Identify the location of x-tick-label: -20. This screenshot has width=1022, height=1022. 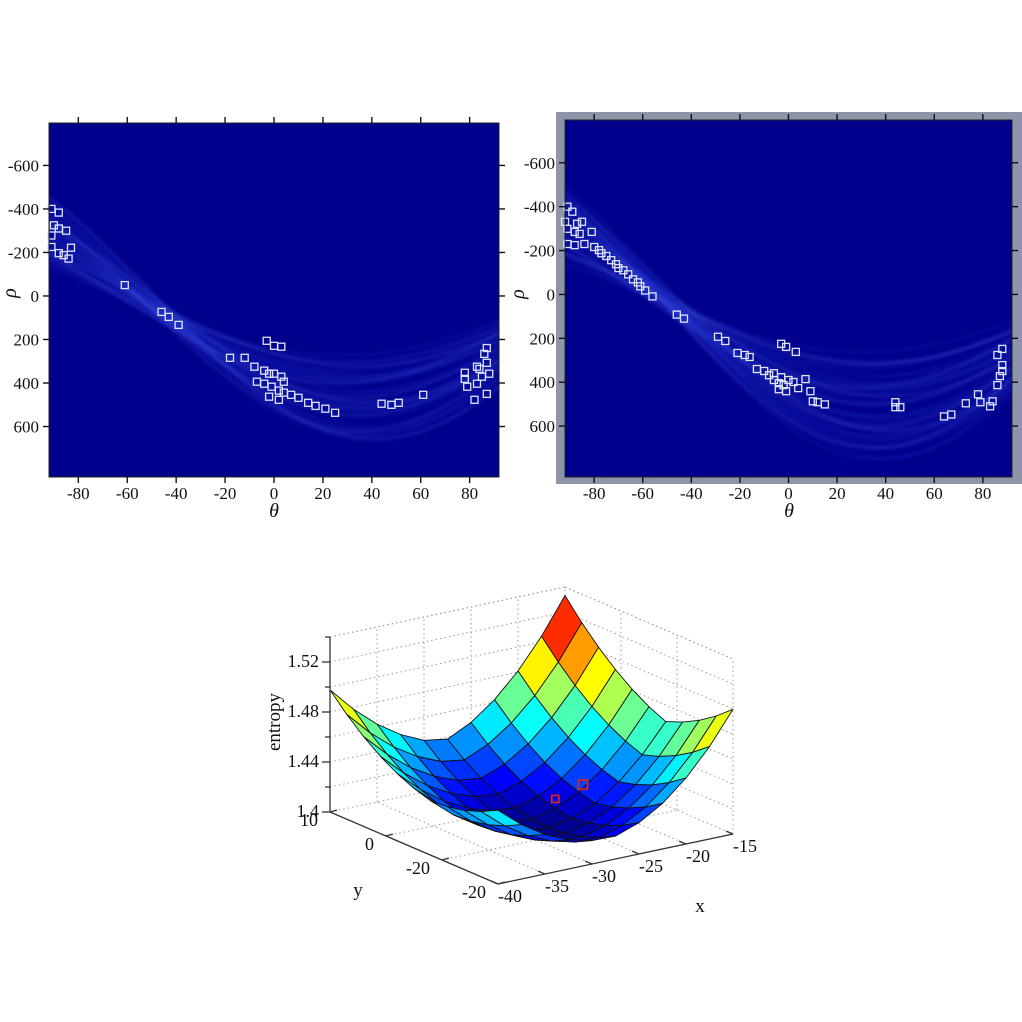
(225, 493).